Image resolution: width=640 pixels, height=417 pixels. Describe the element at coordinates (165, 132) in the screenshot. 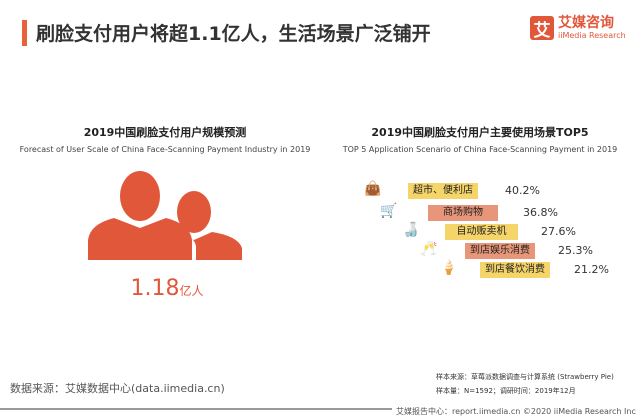

I see `left-heading: 2019中国刷脸支付用户规模预测` at that location.